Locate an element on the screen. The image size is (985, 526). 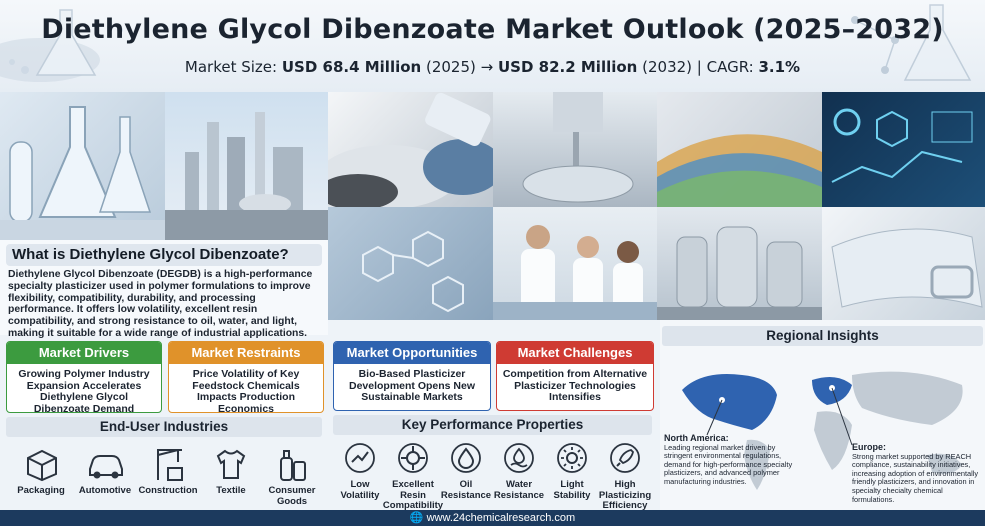
industry-label-consumer-goods: Consumer Goods is located at coordinates (292, 496).